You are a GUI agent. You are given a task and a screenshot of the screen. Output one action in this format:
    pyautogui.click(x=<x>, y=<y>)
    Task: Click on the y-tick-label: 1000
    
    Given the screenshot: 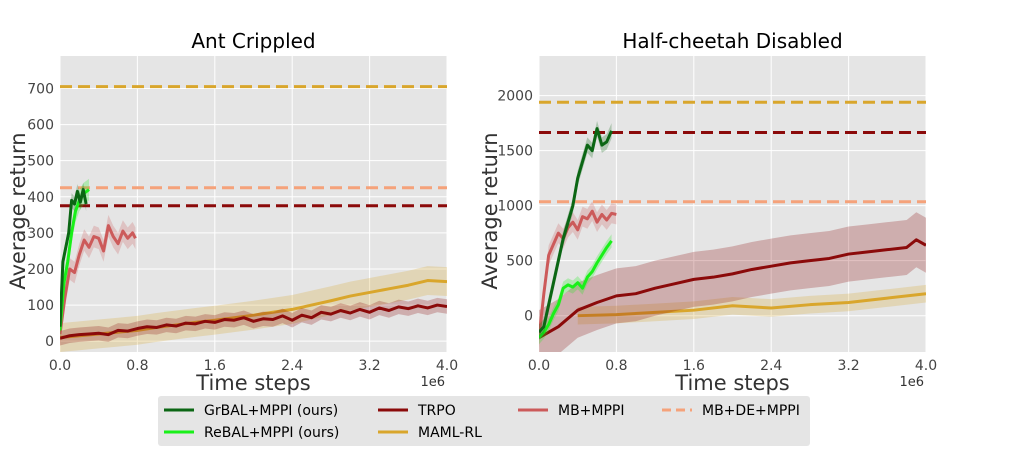 What is the action you would take?
    pyautogui.click(x=515, y=207)
    